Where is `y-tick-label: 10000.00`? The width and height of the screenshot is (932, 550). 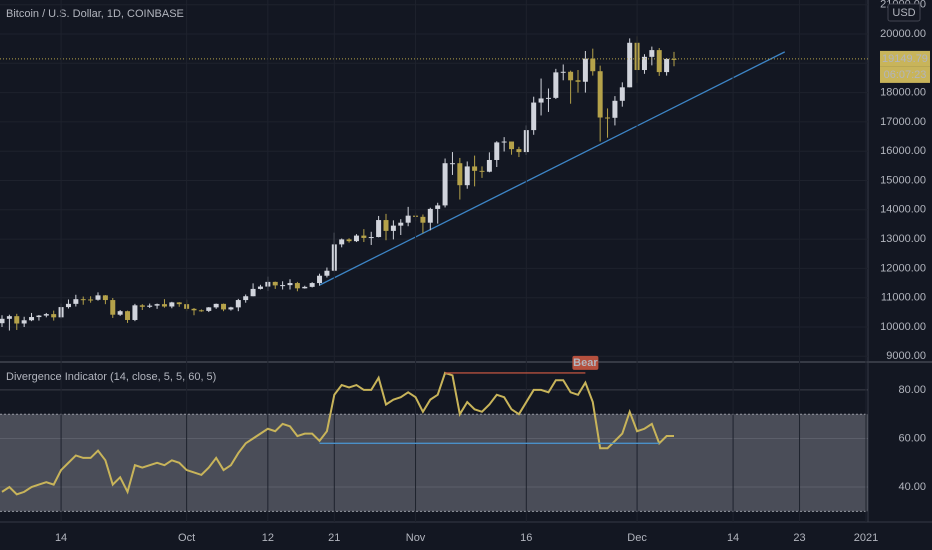
y-tick-label: 10000.00 is located at coordinates (903, 327).